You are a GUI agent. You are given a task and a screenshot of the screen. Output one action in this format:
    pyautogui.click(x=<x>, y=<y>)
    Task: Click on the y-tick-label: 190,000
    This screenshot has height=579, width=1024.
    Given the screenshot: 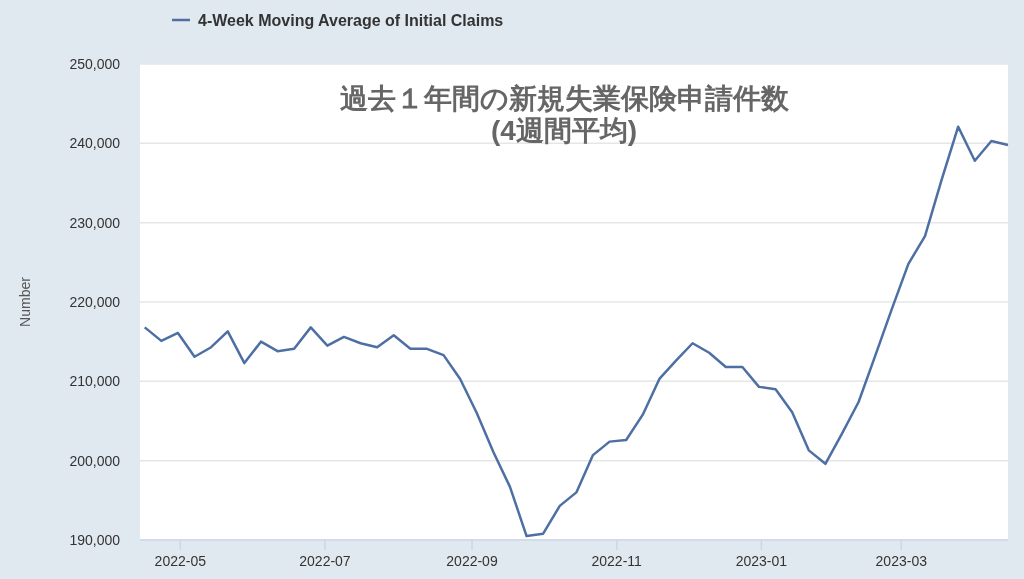 What is the action you would take?
    pyautogui.click(x=95, y=540)
    